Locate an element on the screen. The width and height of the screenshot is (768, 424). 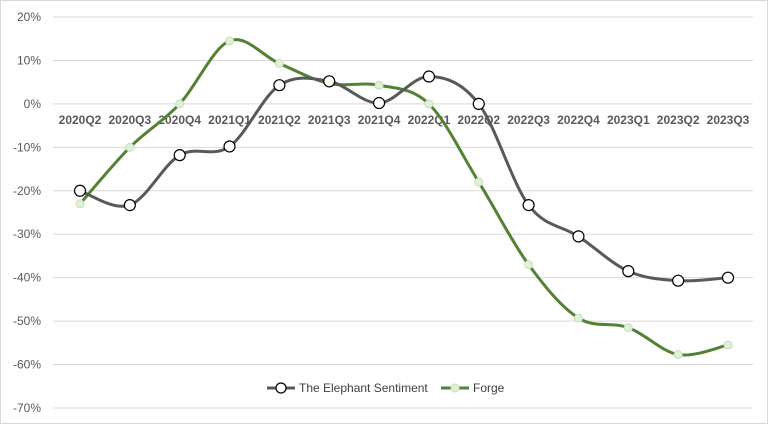
y-tick-label: -60% is located at coordinates (27, 365).